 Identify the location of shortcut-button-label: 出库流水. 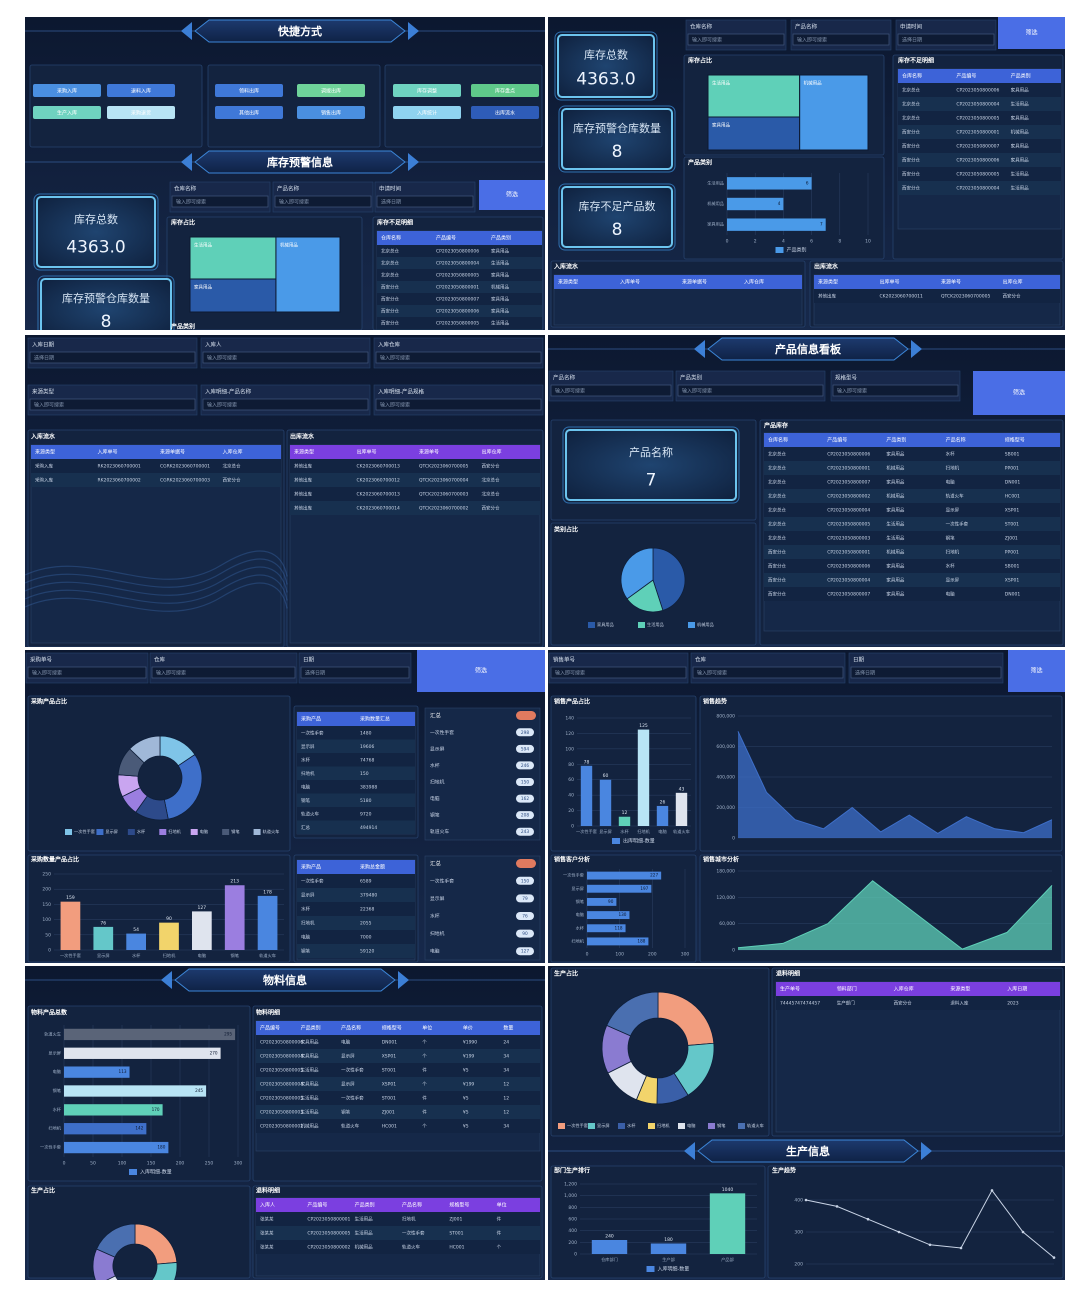
(505, 113).